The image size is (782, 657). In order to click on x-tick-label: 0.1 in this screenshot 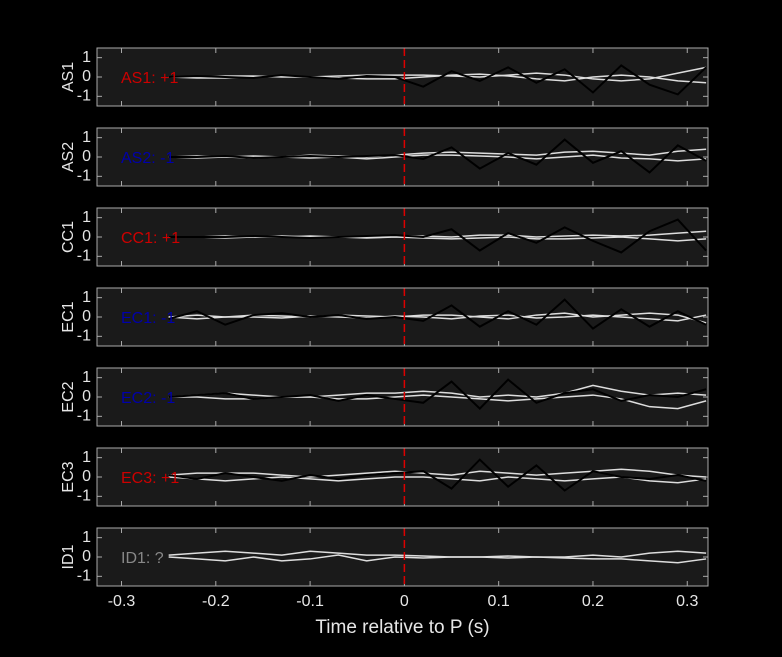, I will do `click(499, 601)`.